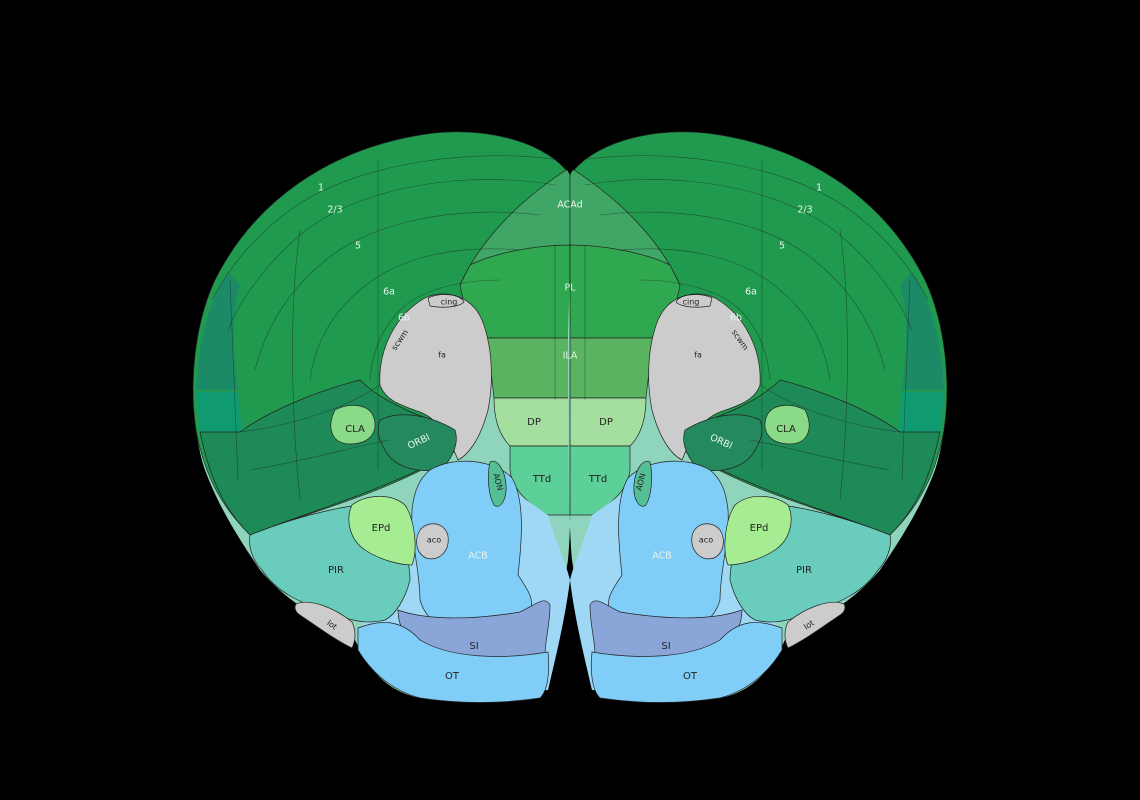 The image size is (1140, 800). Describe the element at coordinates (453, 662) in the screenshot. I see `left-ot` at that location.